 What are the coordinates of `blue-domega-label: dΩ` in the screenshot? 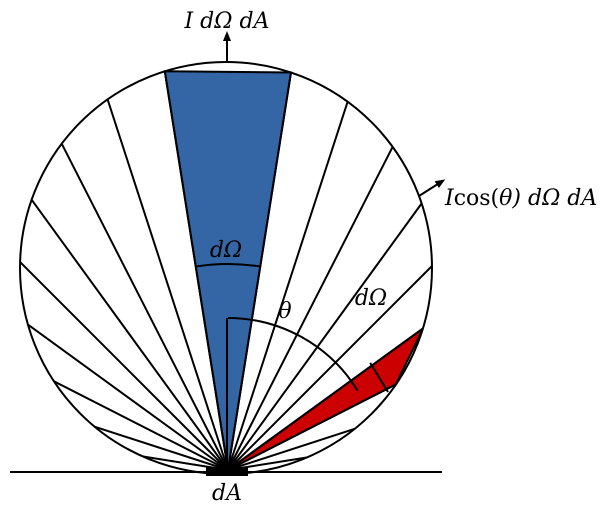 It's located at (226, 250).